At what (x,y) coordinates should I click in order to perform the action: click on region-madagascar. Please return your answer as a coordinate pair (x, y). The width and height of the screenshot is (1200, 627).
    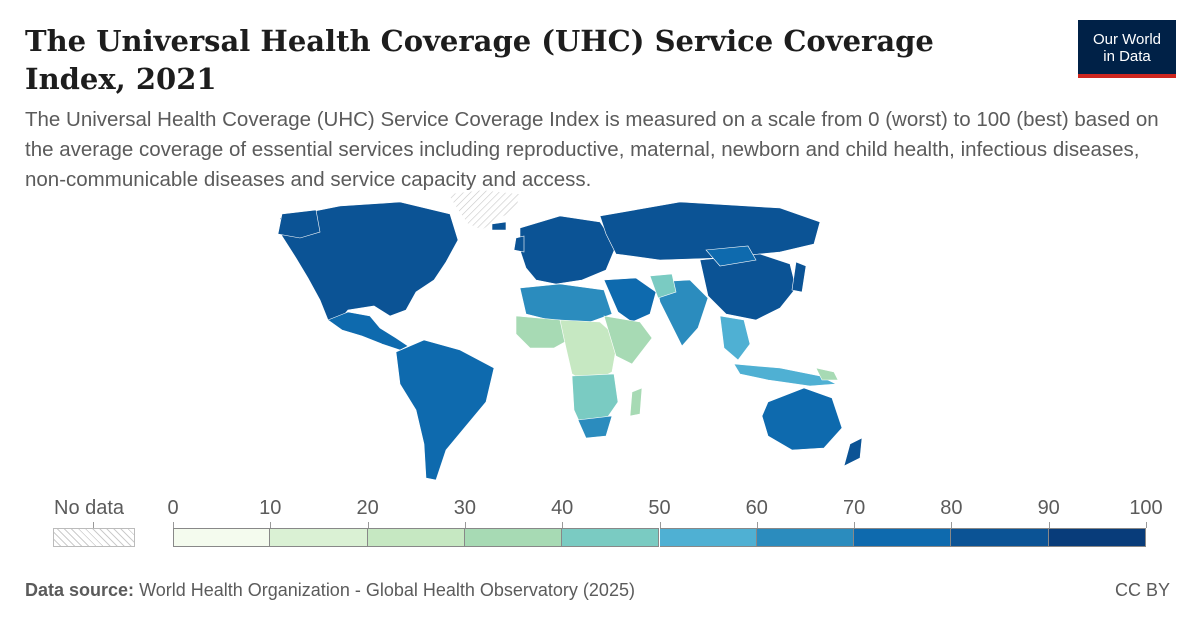
    Looking at the image, I should click on (636, 402).